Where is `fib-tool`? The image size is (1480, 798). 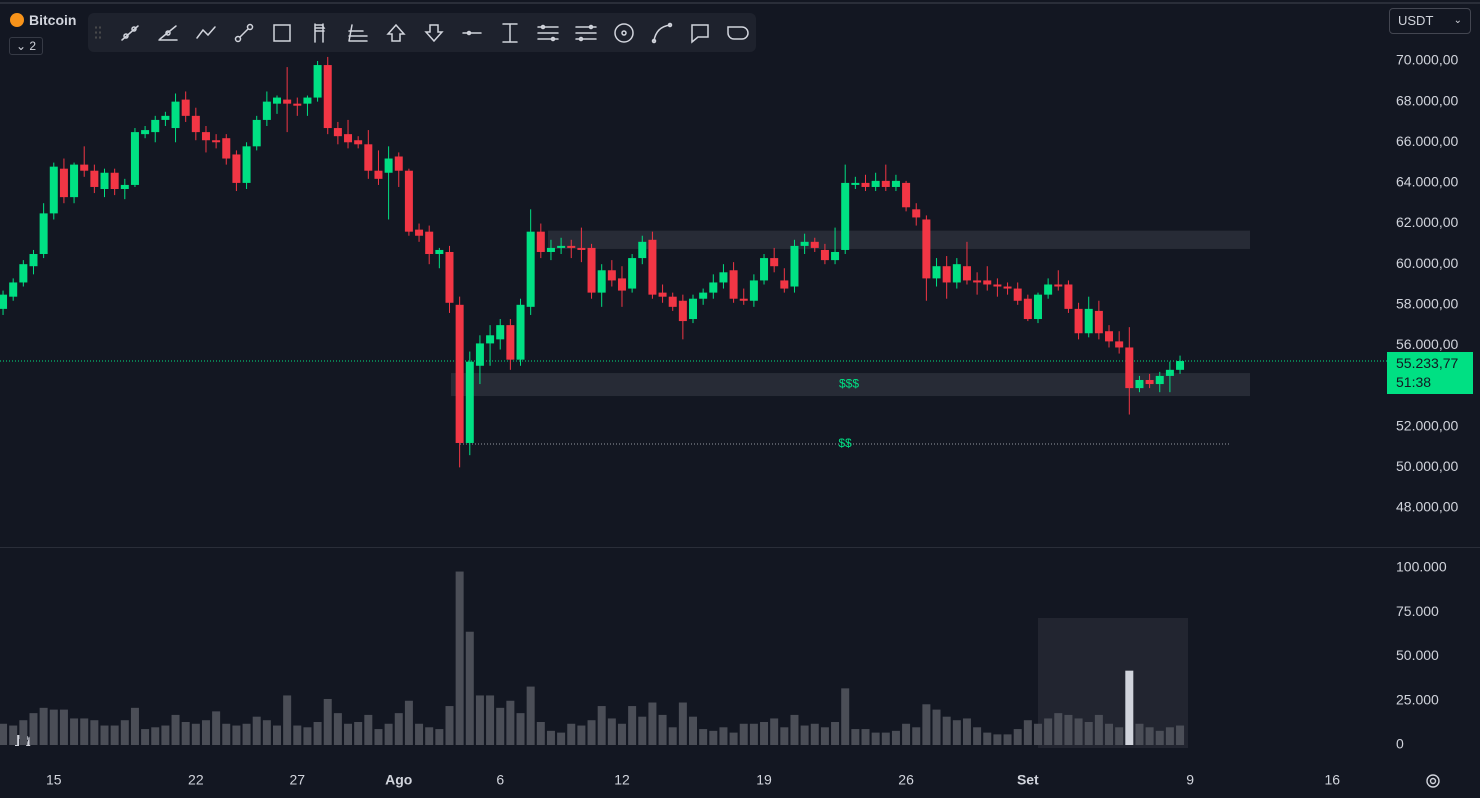
fib-tool is located at coordinates (358, 33).